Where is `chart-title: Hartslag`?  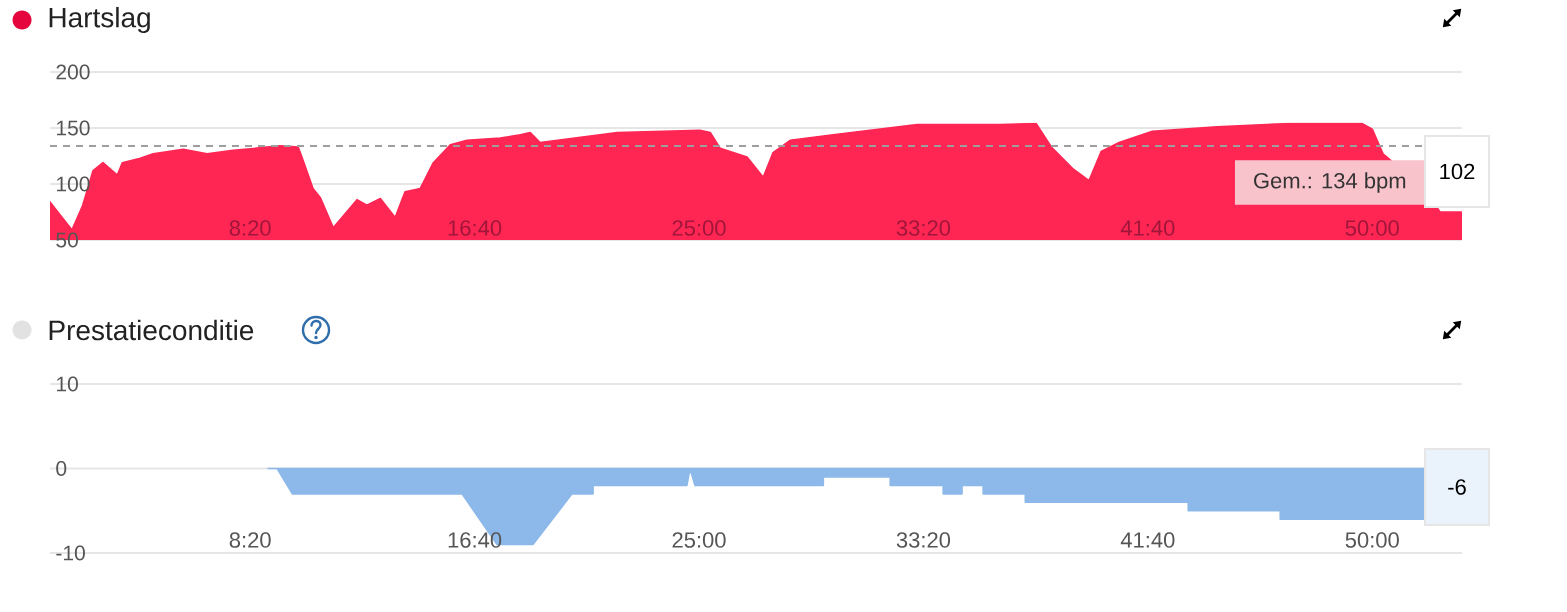 chart-title: Hartslag is located at coordinates (99, 20).